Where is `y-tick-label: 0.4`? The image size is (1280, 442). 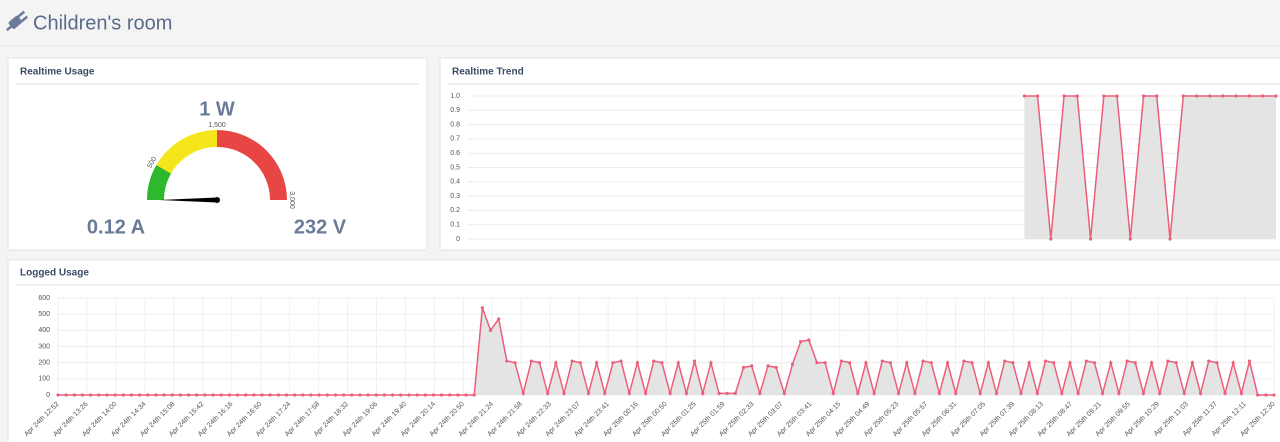
y-tick-label: 0.4 is located at coordinates (455, 182).